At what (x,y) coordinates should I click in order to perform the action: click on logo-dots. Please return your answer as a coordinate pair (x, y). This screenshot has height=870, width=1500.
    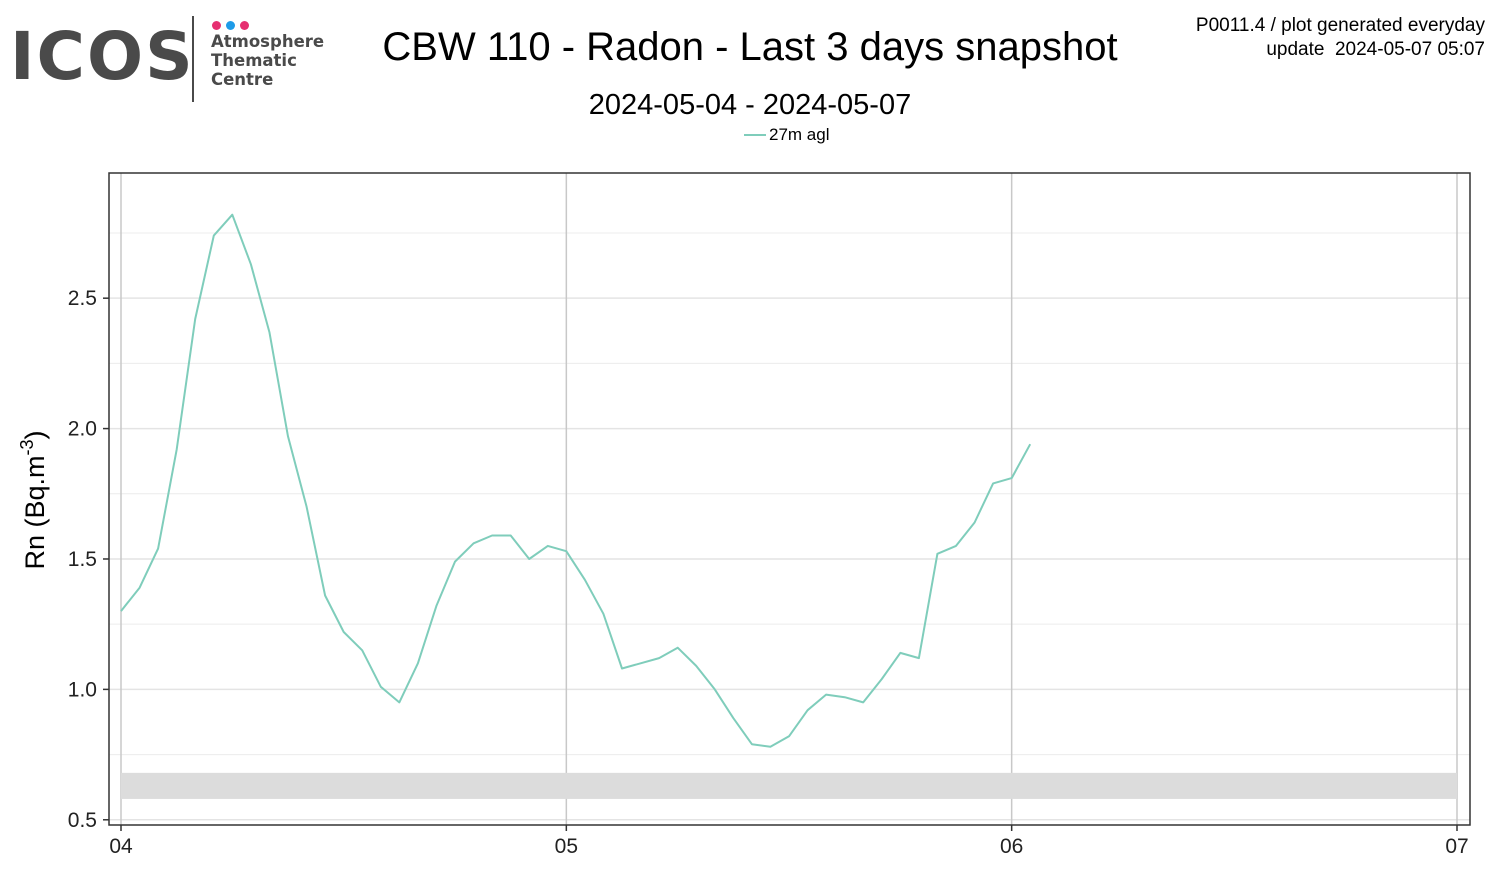
    Looking at the image, I should click on (233, 23).